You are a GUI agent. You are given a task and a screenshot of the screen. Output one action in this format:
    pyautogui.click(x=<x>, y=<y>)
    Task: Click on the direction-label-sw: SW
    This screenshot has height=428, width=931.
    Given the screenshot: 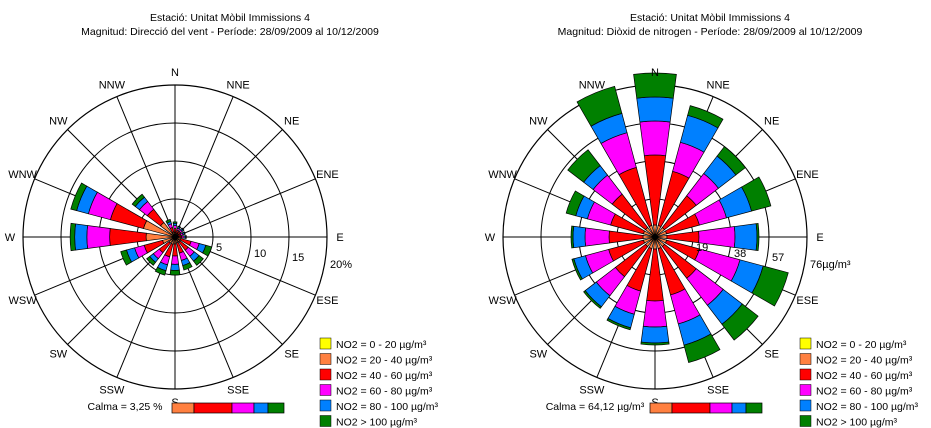 What is the action you would take?
    pyautogui.click(x=58, y=355)
    